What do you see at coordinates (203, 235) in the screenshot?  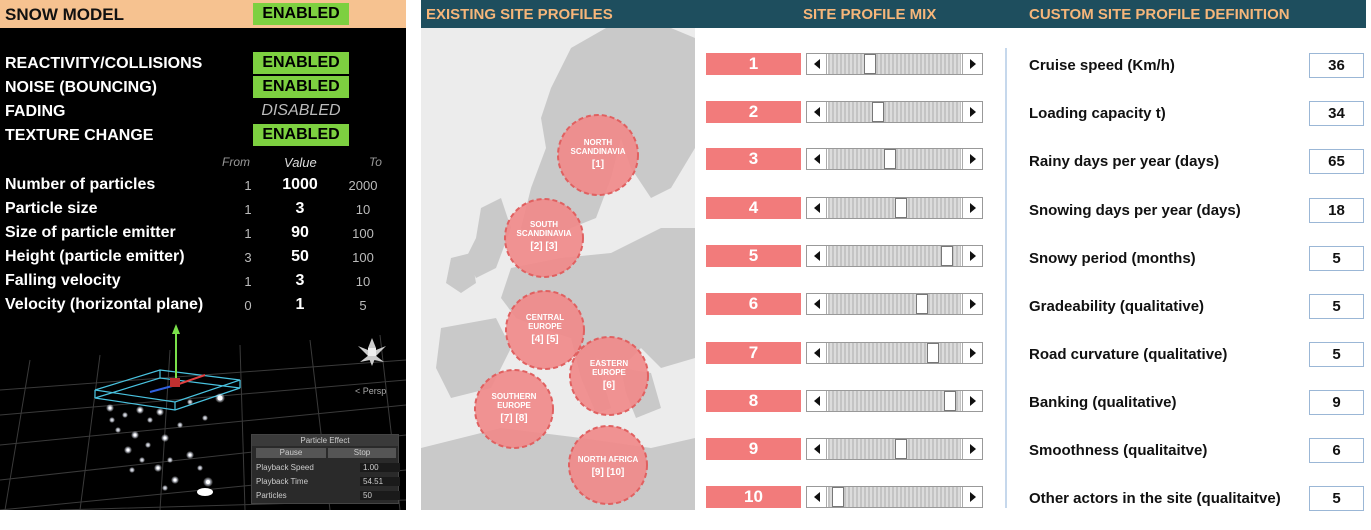 I see `param-row: Size of particle emitter 1 90 100` at bounding box center [203, 235].